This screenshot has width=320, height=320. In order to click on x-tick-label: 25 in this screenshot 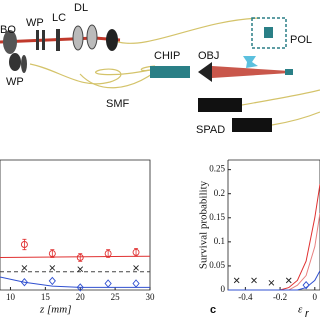, I will do `click(116, 297)`.